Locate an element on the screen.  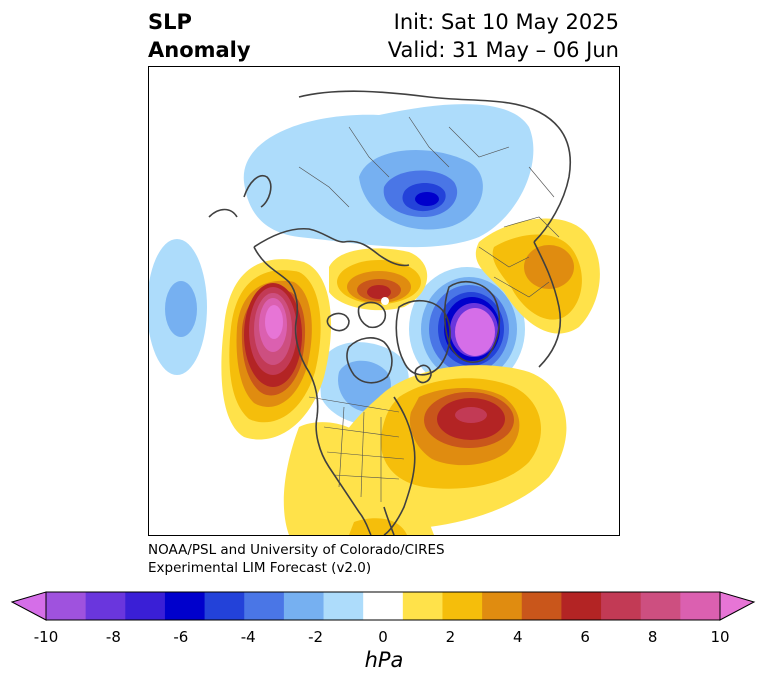
colorbar-tick-label: -10 is located at coordinates (46, 637).